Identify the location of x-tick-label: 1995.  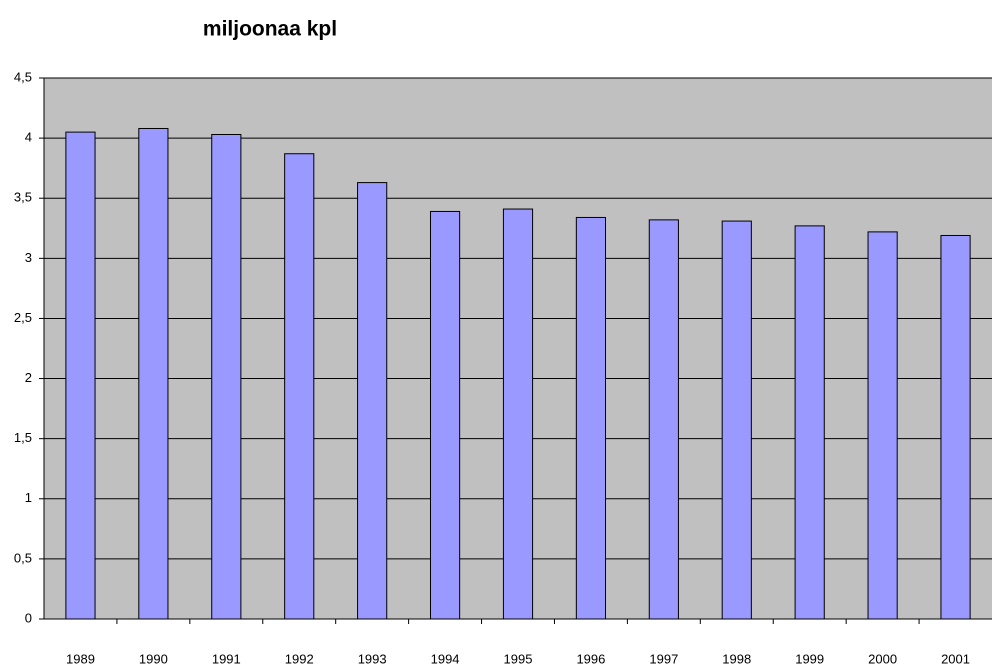
(518, 658).